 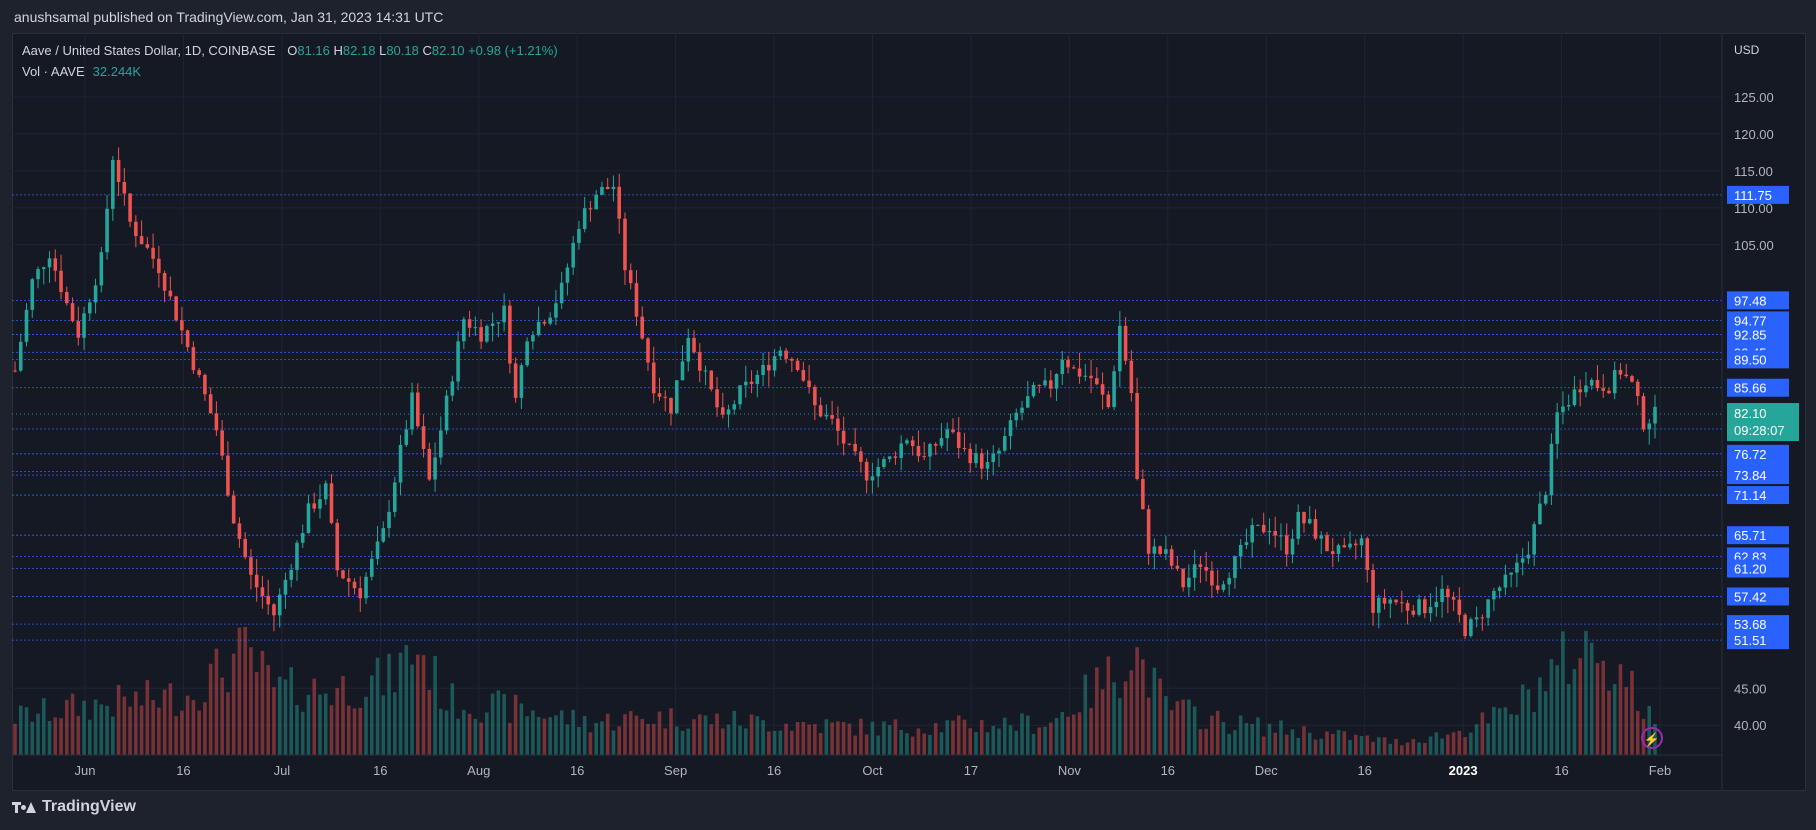 What do you see at coordinates (1750, 300) in the screenshot?
I see `level-label: 97.48` at bounding box center [1750, 300].